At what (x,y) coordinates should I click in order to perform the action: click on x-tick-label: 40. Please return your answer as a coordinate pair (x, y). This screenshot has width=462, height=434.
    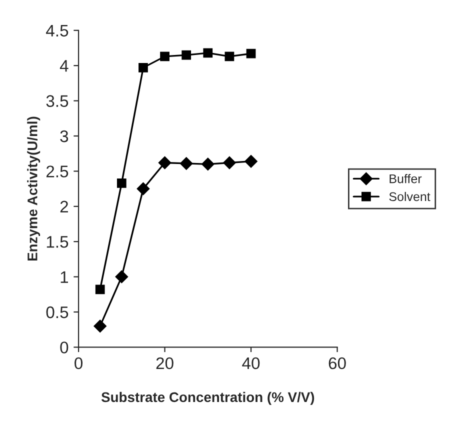
    Looking at the image, I should click on (251, 363).